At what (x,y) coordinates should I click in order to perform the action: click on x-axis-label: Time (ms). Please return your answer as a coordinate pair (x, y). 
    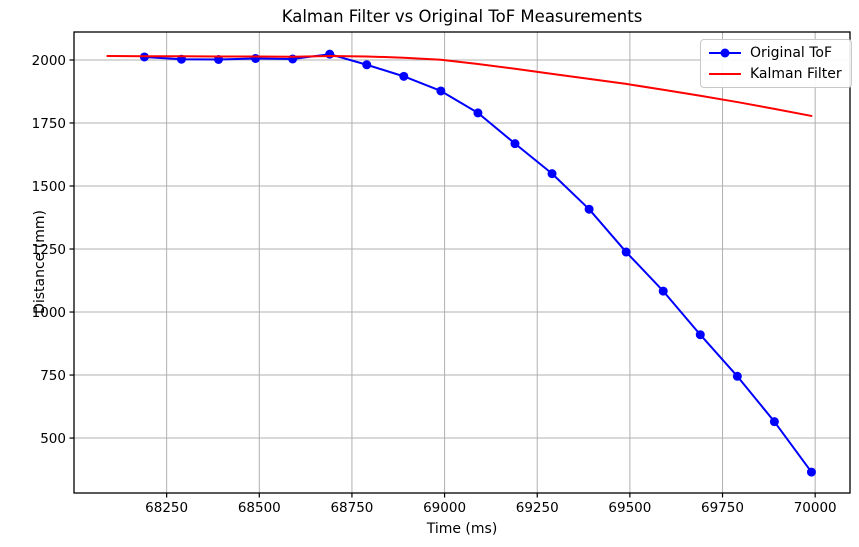
    Looking at the image, I should click on (462, 529).